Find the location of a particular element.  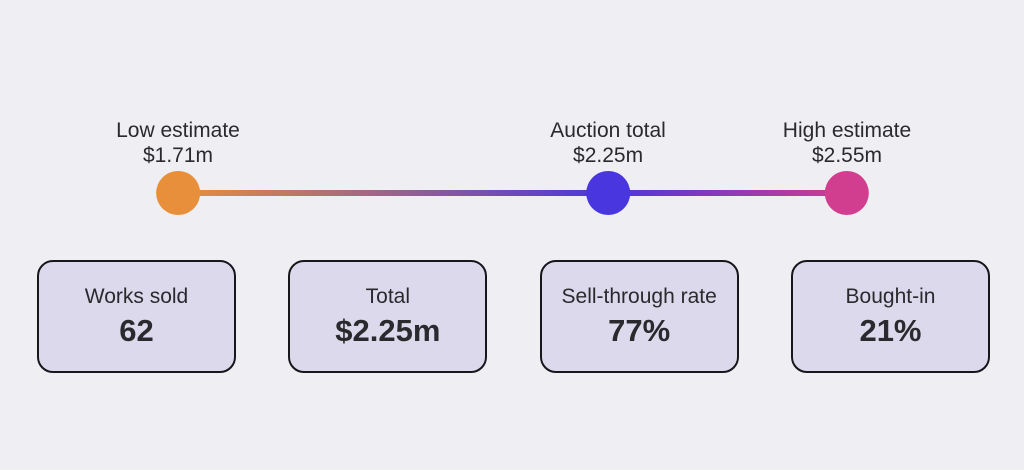

auction-total-value: $2.25m is located at coordinates (608, 155).